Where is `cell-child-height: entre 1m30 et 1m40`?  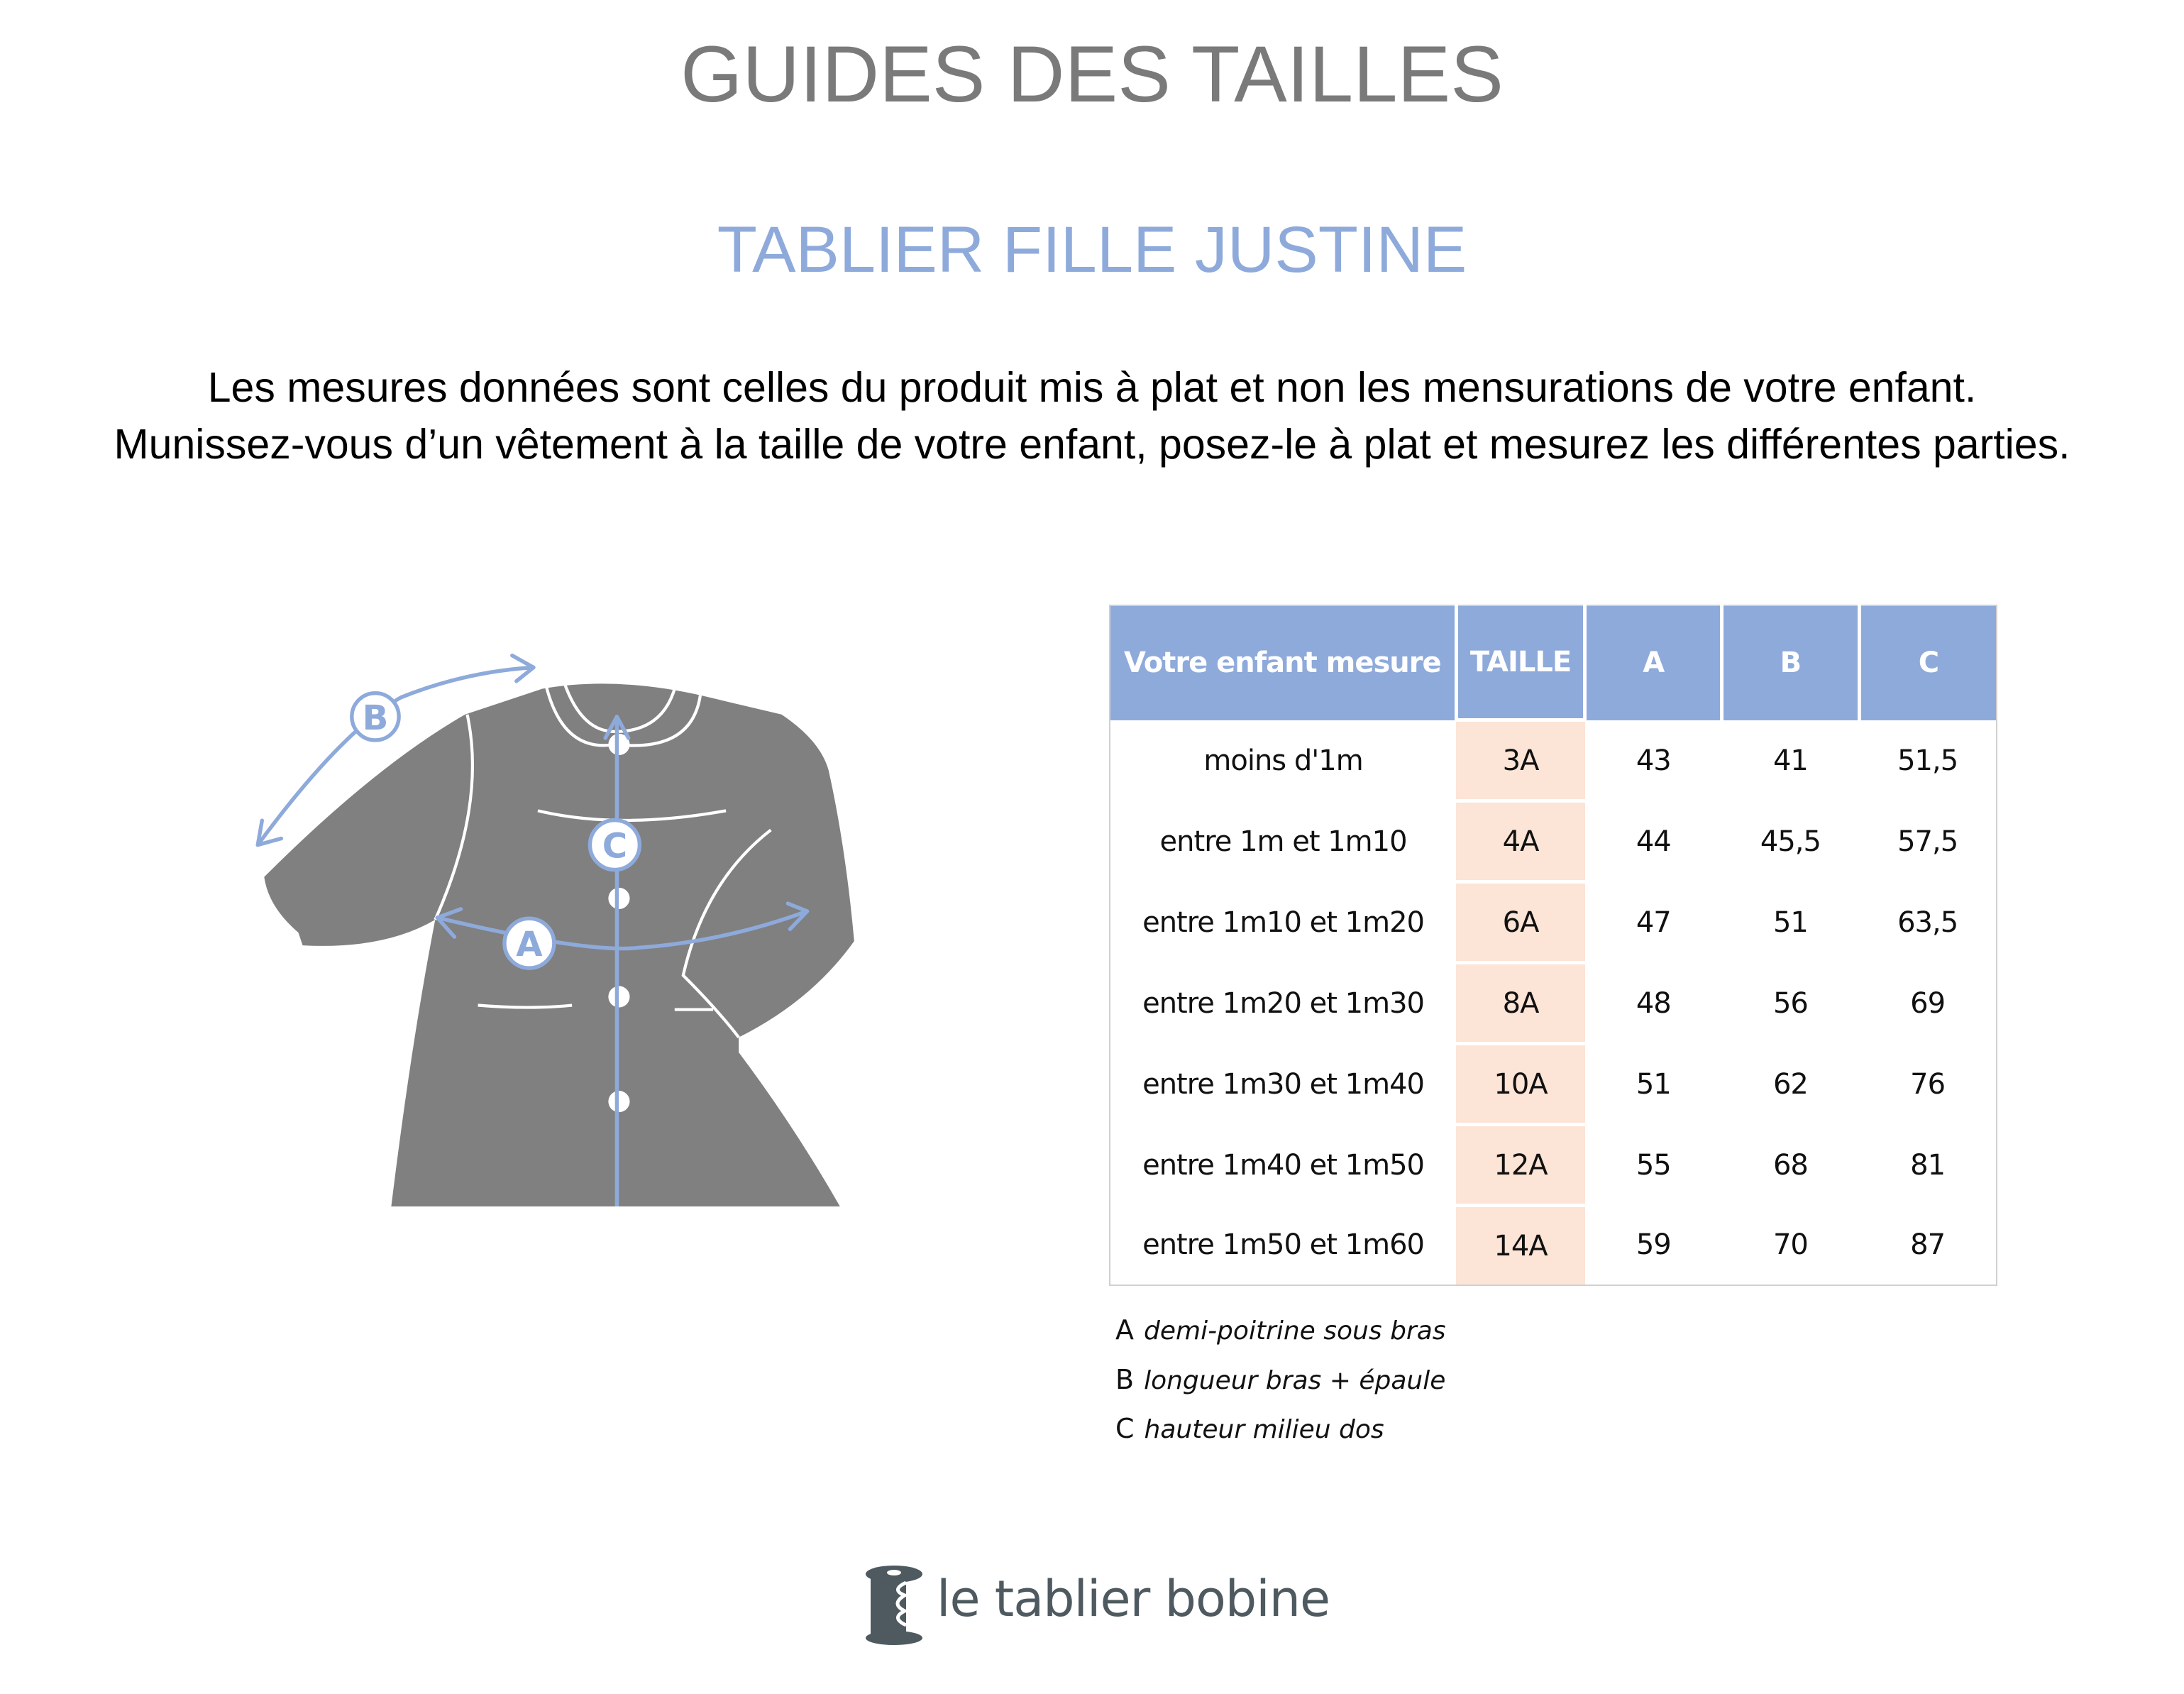 cell-child-height: entre 1m30 et 1m40 is located at coordinates (1283, 1084).